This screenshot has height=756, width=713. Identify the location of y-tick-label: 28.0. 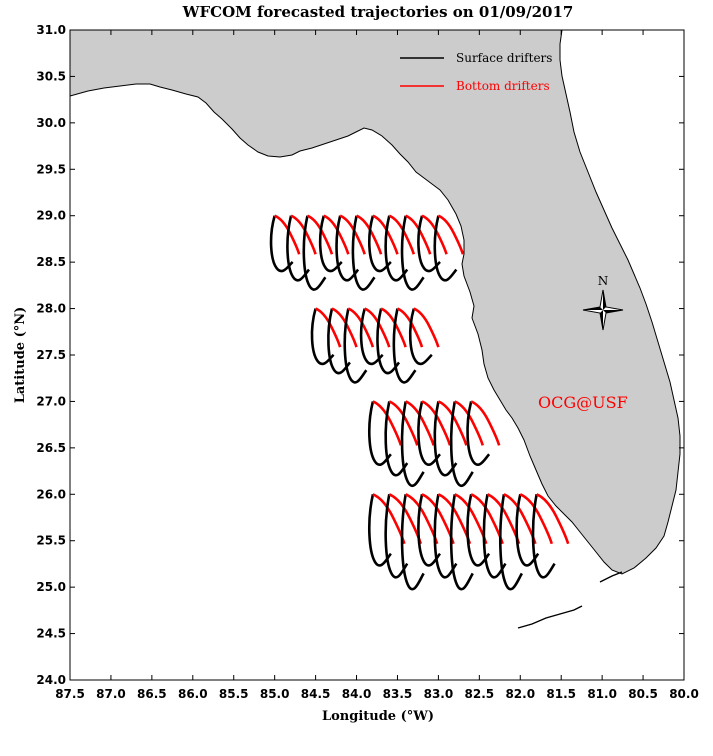
(51, 309).